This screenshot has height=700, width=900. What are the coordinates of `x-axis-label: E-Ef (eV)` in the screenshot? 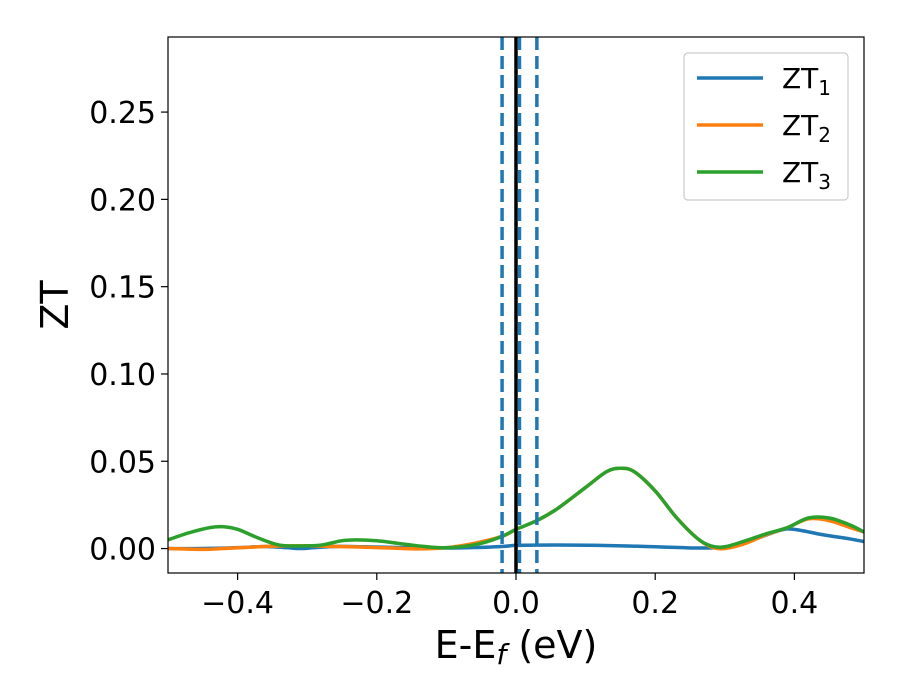 It's located at (516, 647).